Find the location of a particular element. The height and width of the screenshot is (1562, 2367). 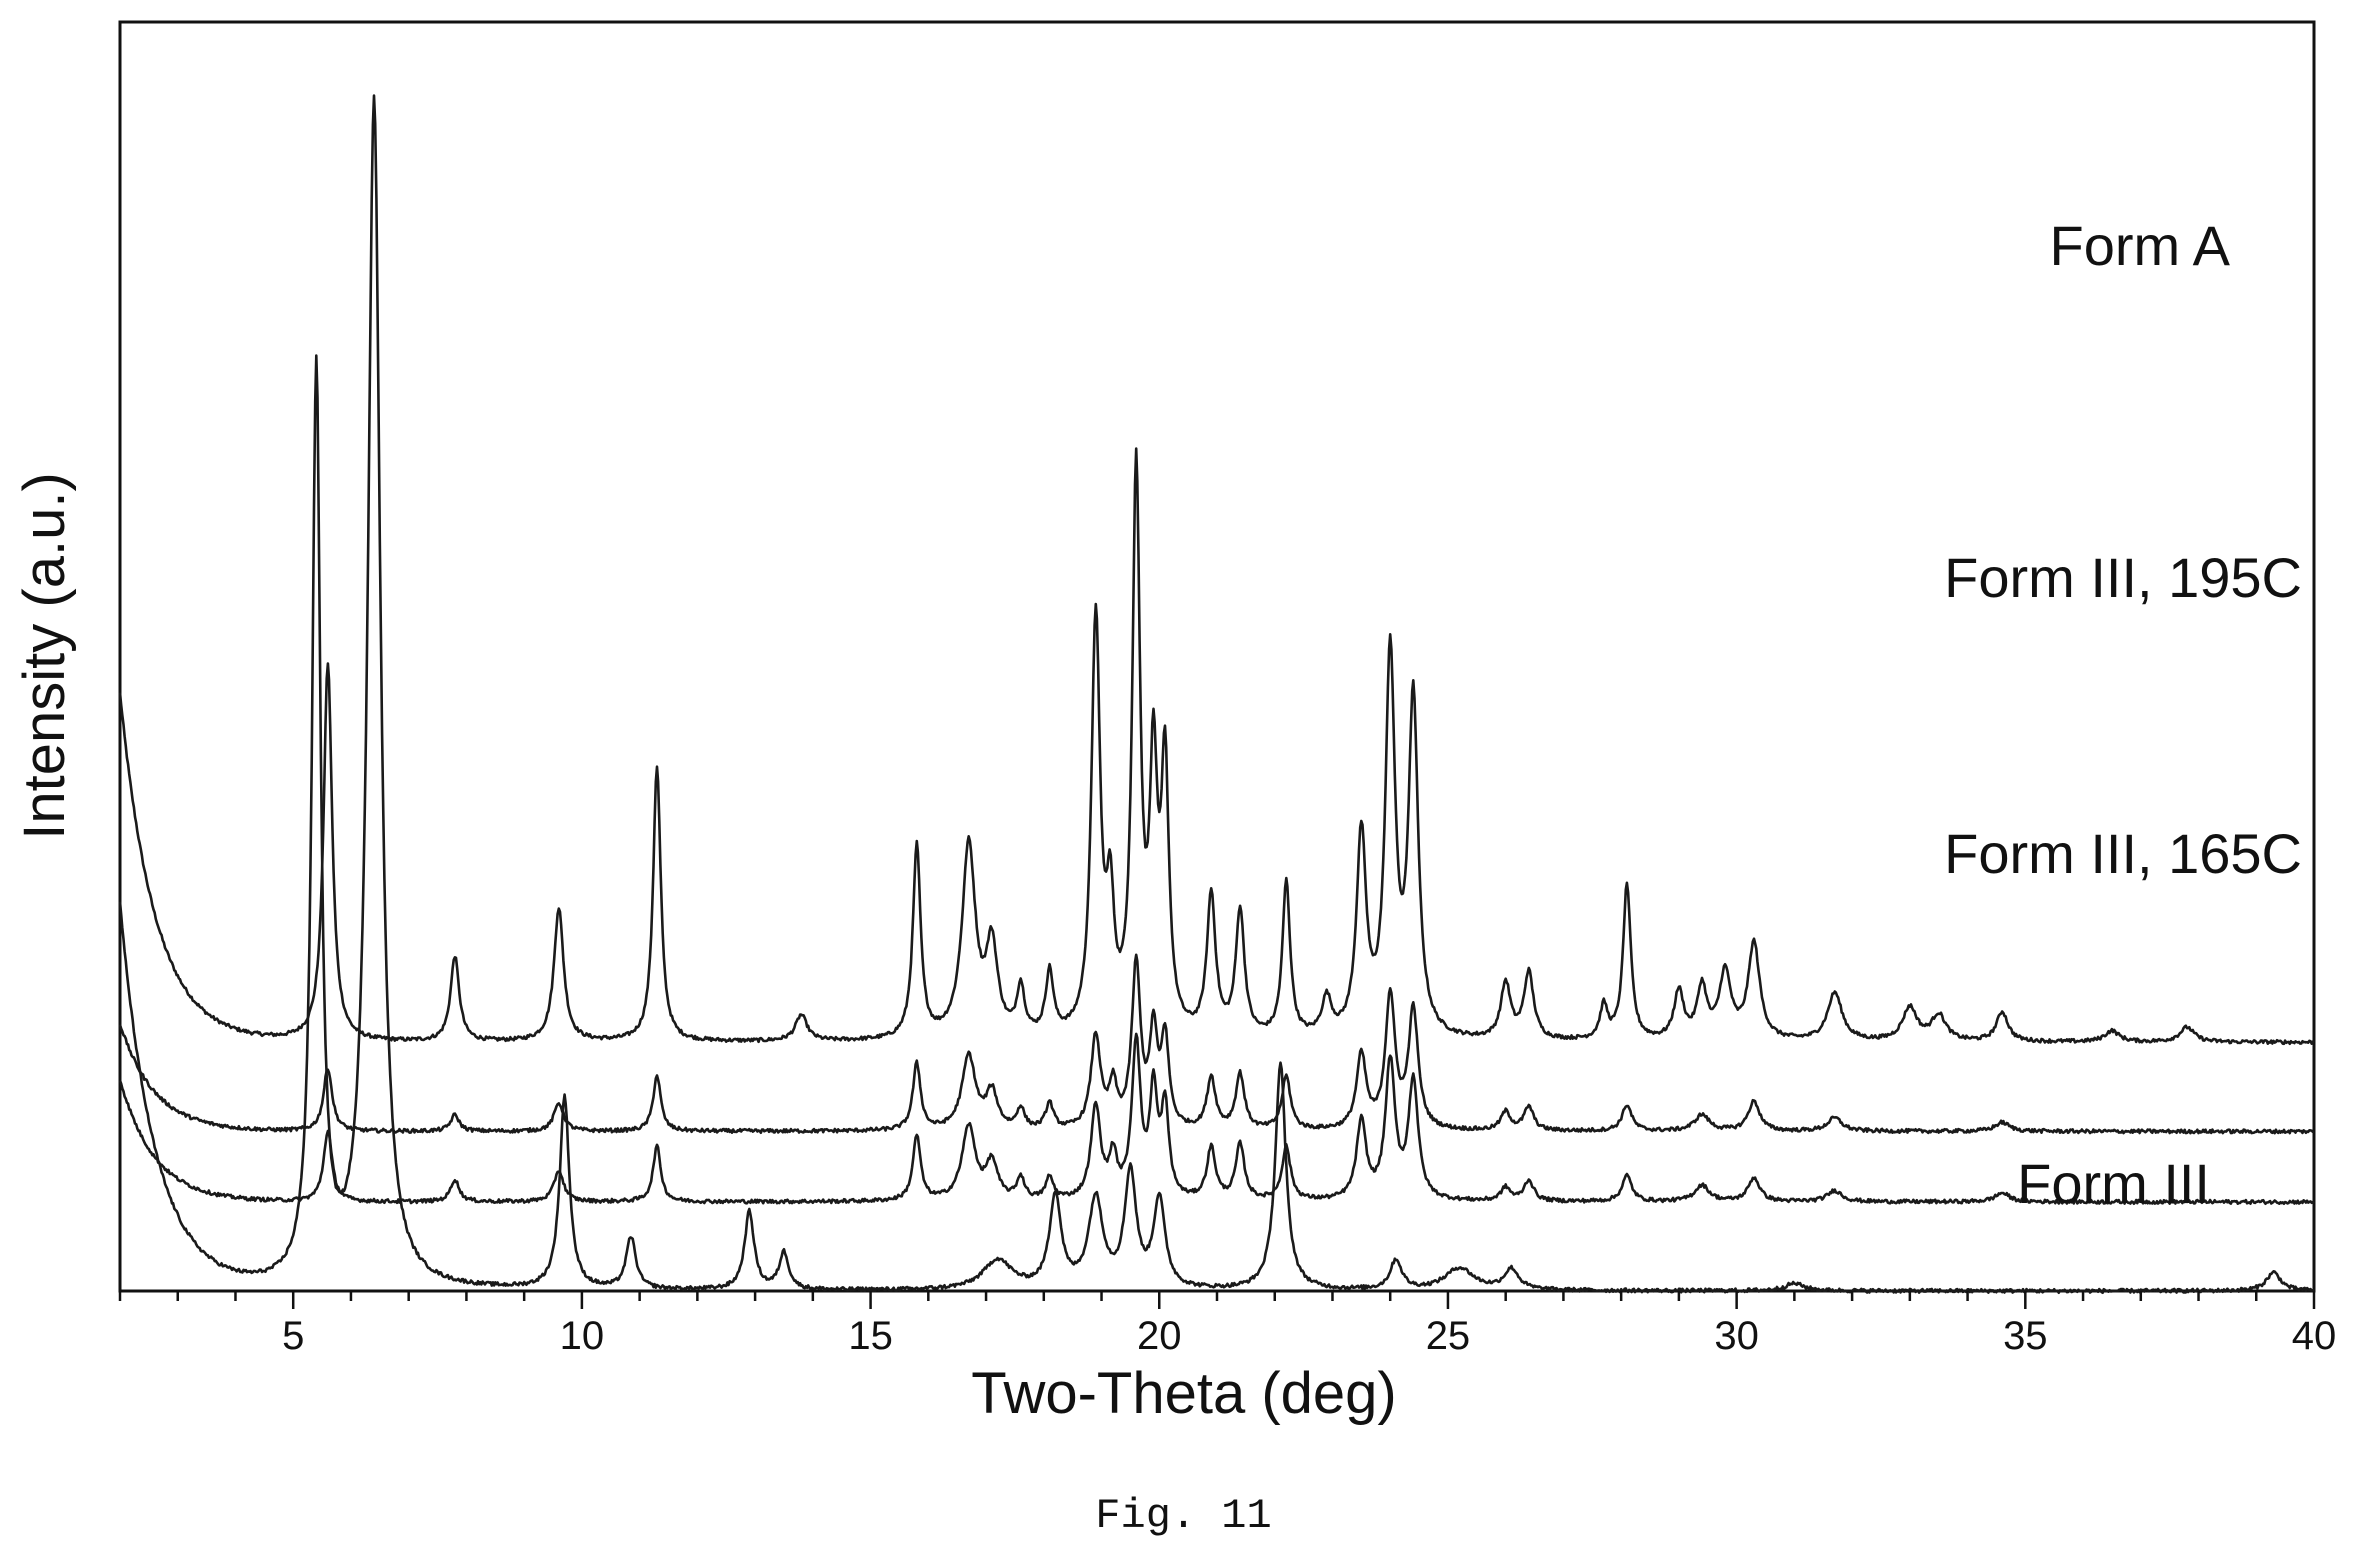

x-tick-label: 5 is located at coordinates (293, 1336).